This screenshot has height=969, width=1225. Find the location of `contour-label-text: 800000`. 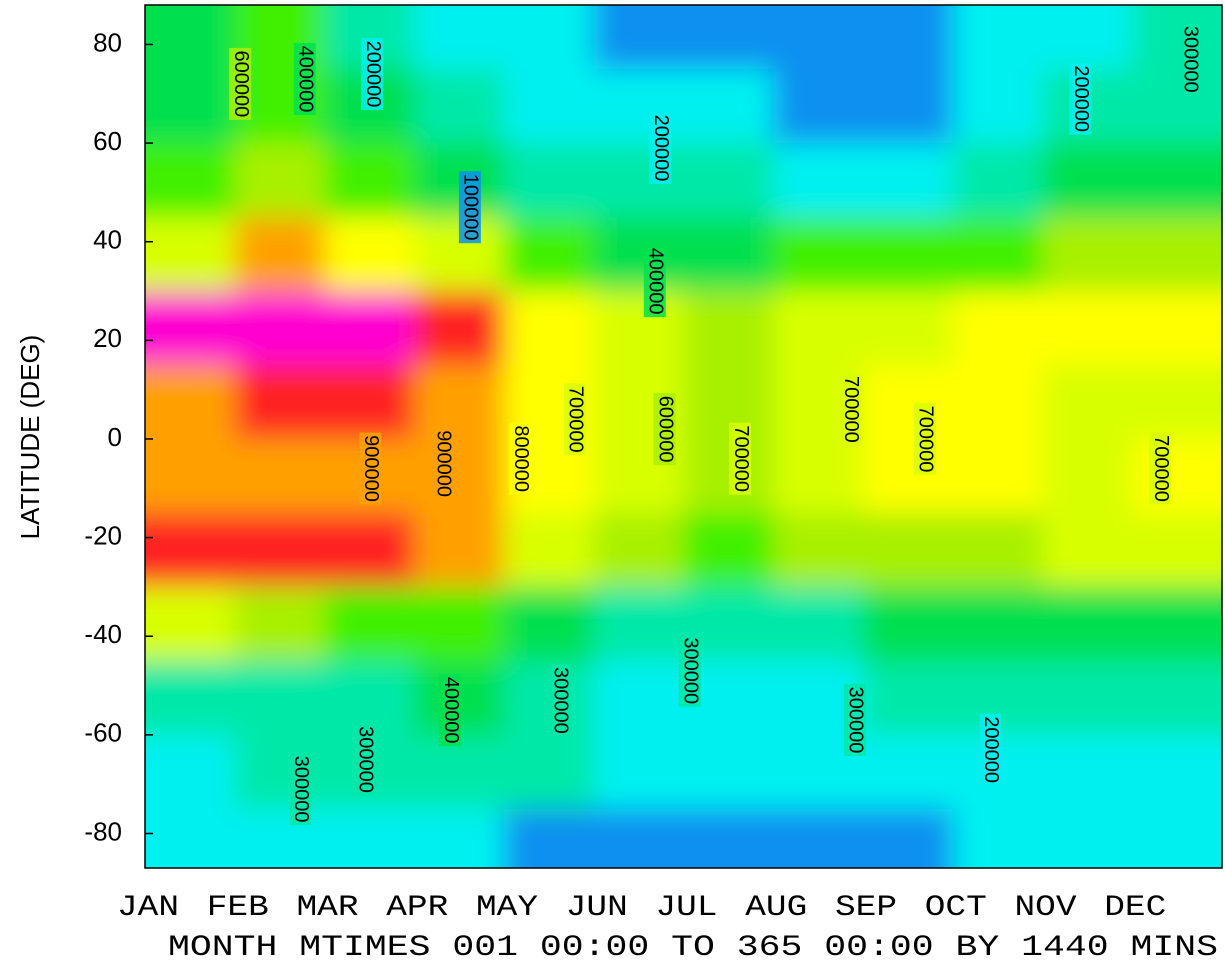

contour-label-text: 800000 is located at coordinates (521, 458).